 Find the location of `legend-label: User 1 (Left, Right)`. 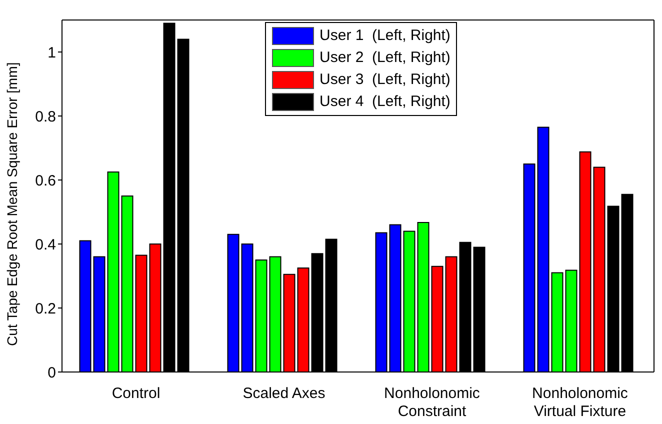

legend-label: User 1 (Left, Right) is located at coordinates (385, 36).